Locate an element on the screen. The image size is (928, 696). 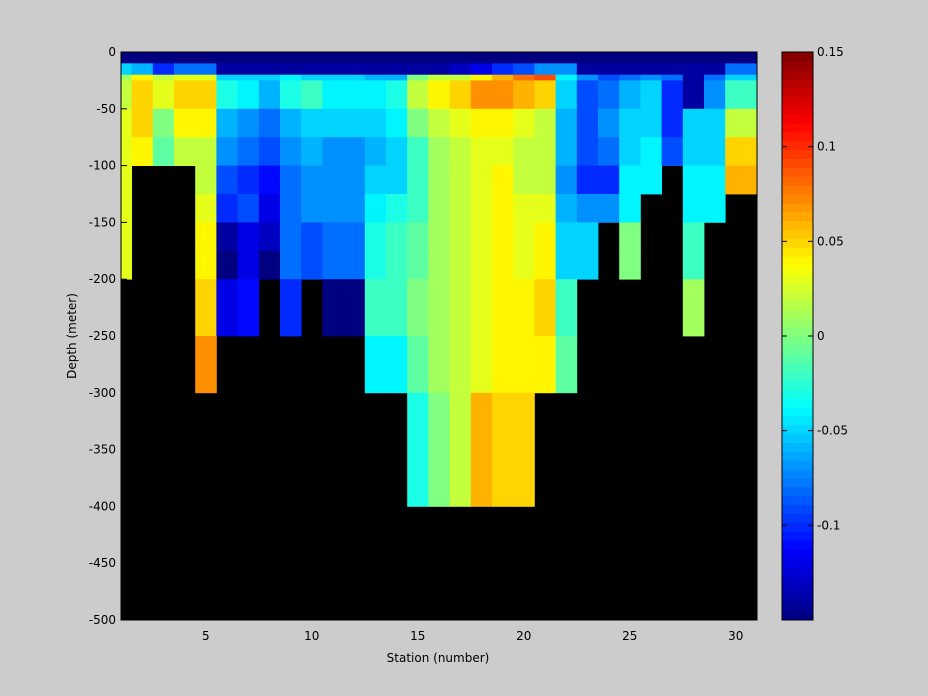
y-tick-label: -250 is located at coordinates (102, 336).